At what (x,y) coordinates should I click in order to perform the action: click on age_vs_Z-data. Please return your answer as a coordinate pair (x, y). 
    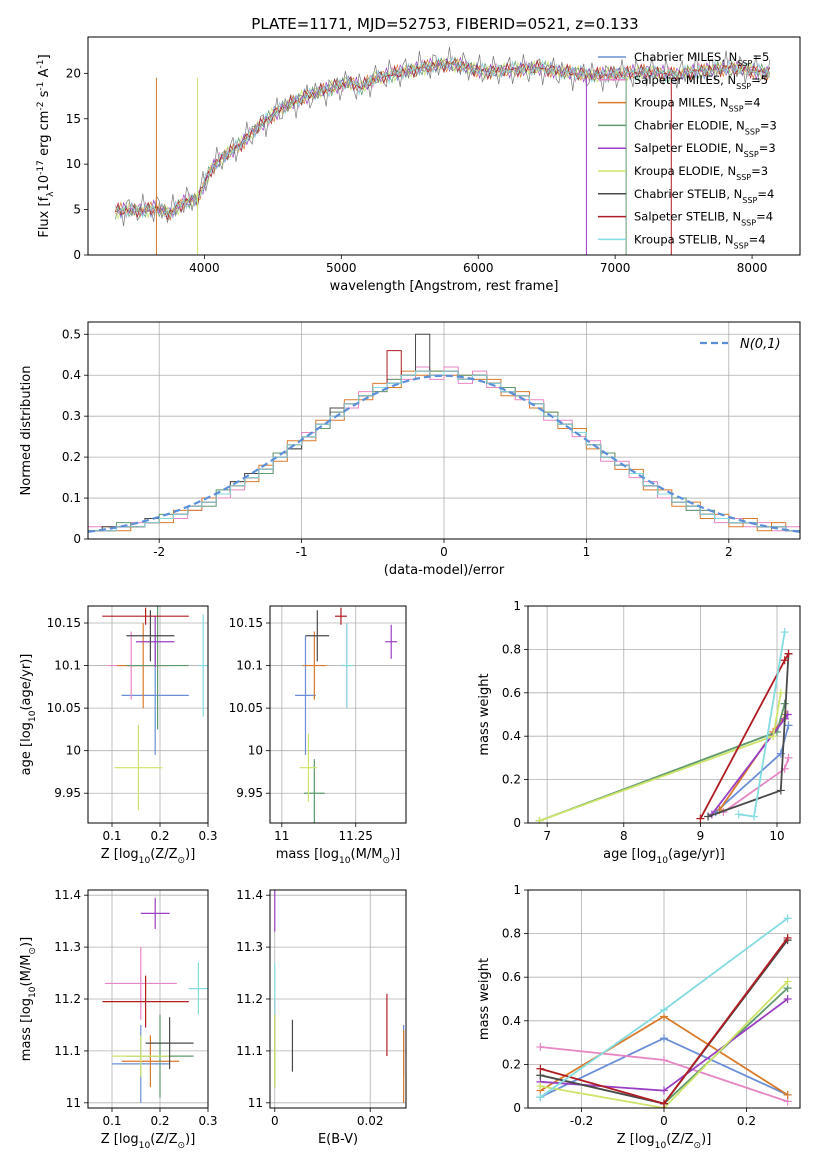
    Looking at the image, I should click on (155, 708).